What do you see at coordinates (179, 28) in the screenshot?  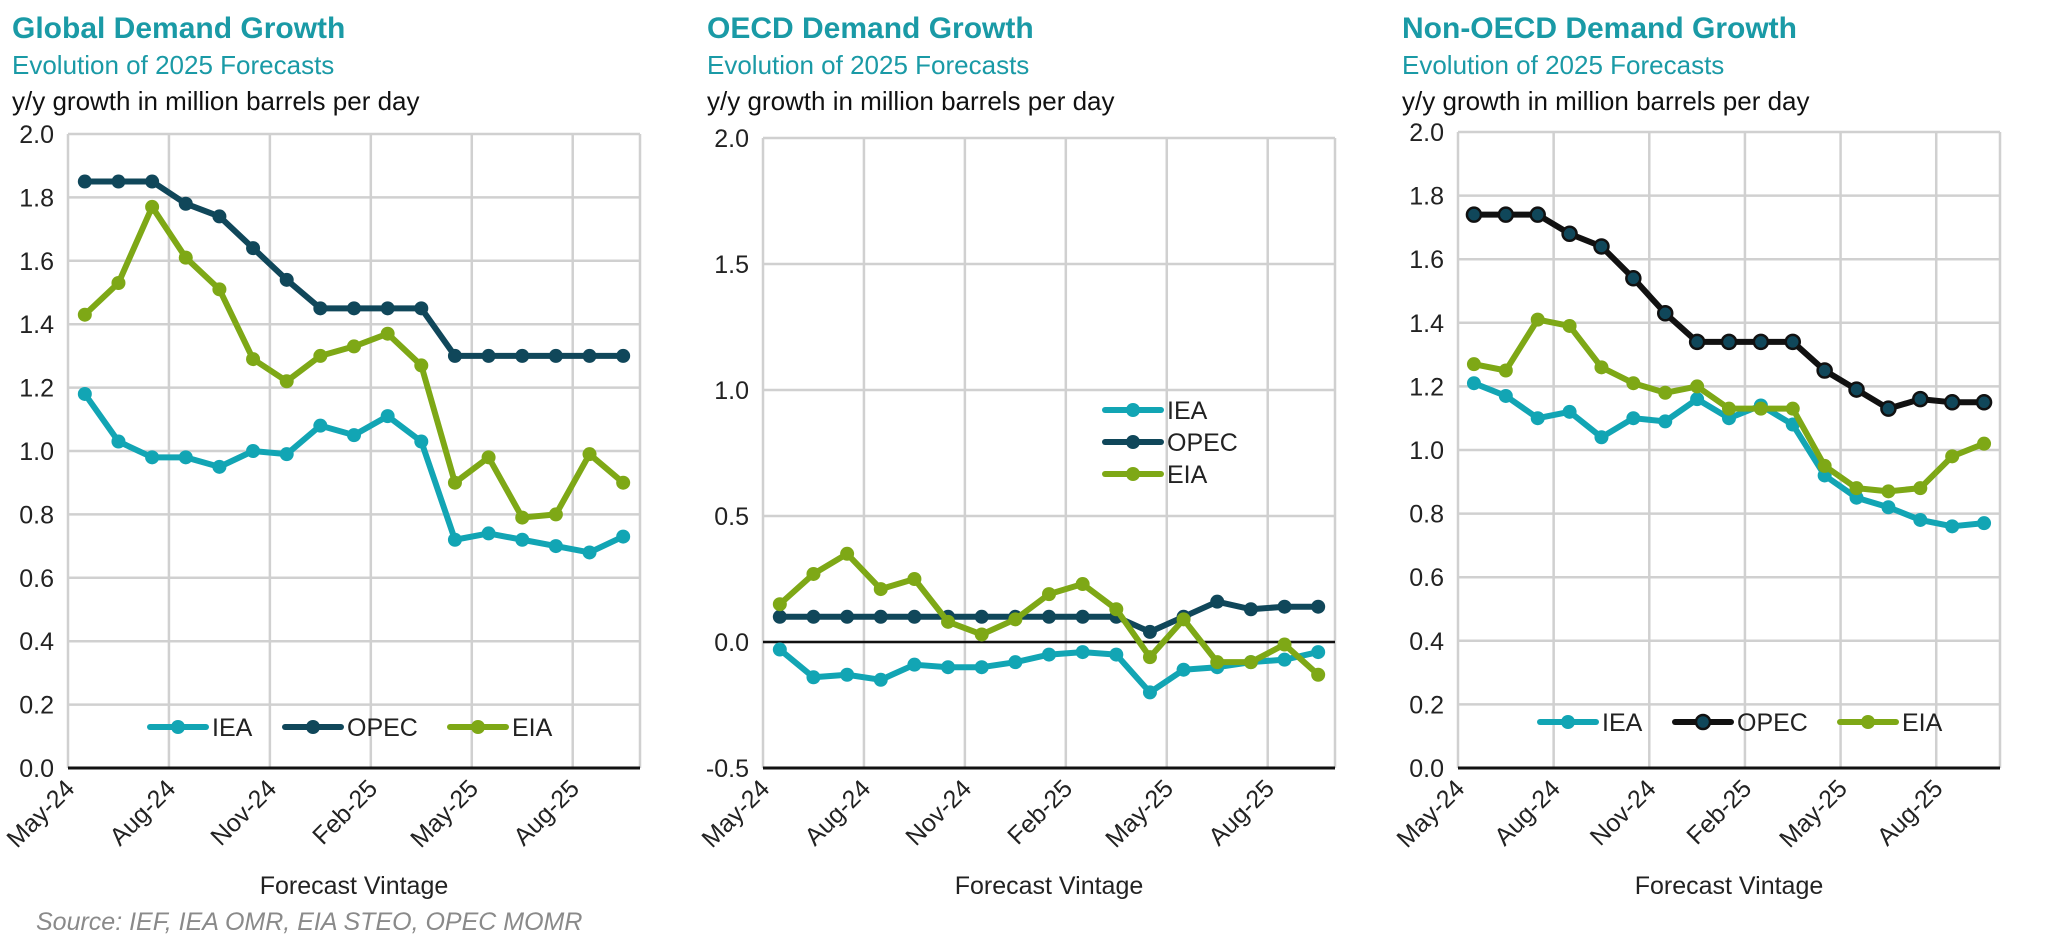 I see `chart-title: Global Demand Growth` at bounding box center [179, 28].